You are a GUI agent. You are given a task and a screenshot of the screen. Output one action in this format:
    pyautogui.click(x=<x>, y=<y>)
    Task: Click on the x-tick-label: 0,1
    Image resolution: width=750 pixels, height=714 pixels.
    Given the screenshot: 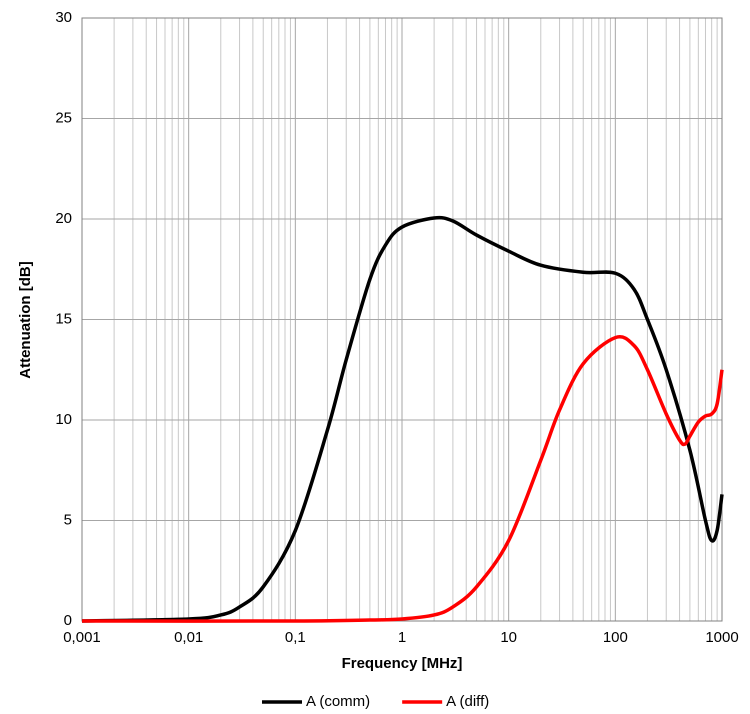 What is the action you would take?
    pyautogui.click(x=295, y=637)
    